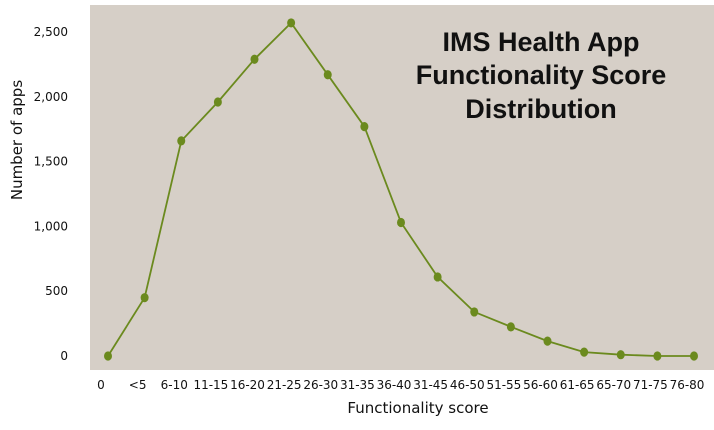 This screenshot has width=714, height=430. I want to click on x-tick-label: 76-80, so click(687, 385).